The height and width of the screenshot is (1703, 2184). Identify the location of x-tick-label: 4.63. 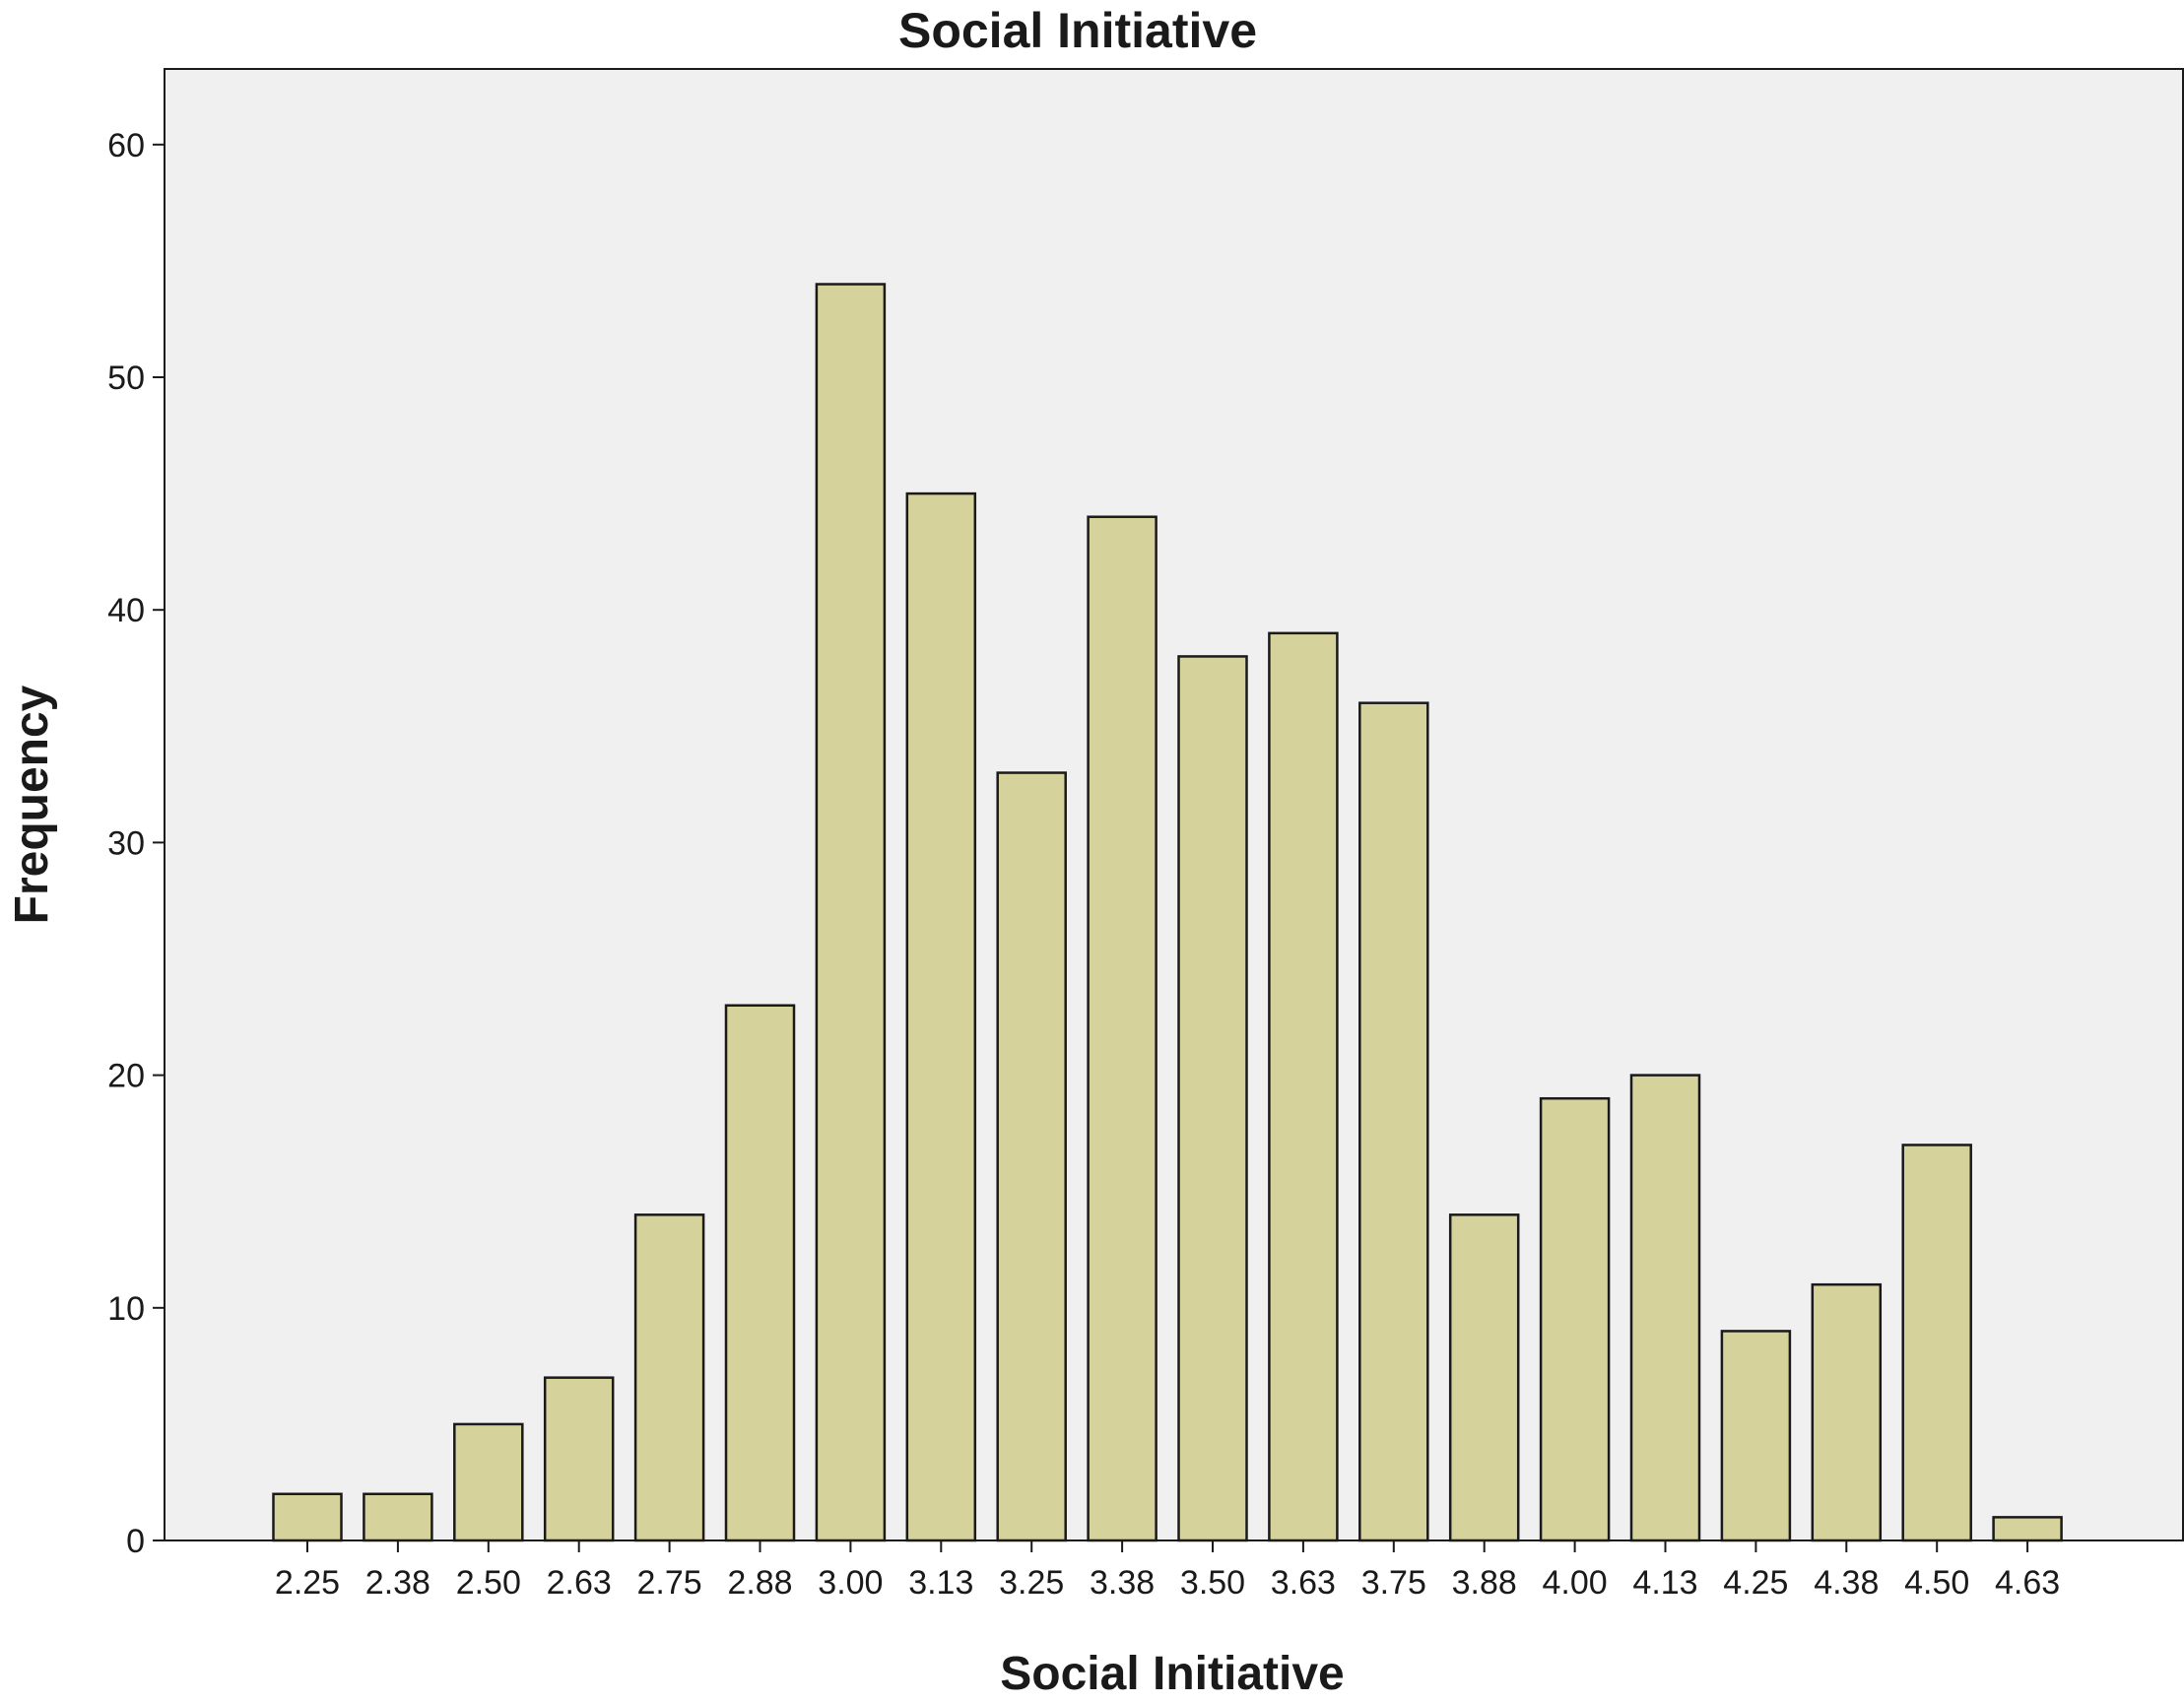
(2027, 1583).